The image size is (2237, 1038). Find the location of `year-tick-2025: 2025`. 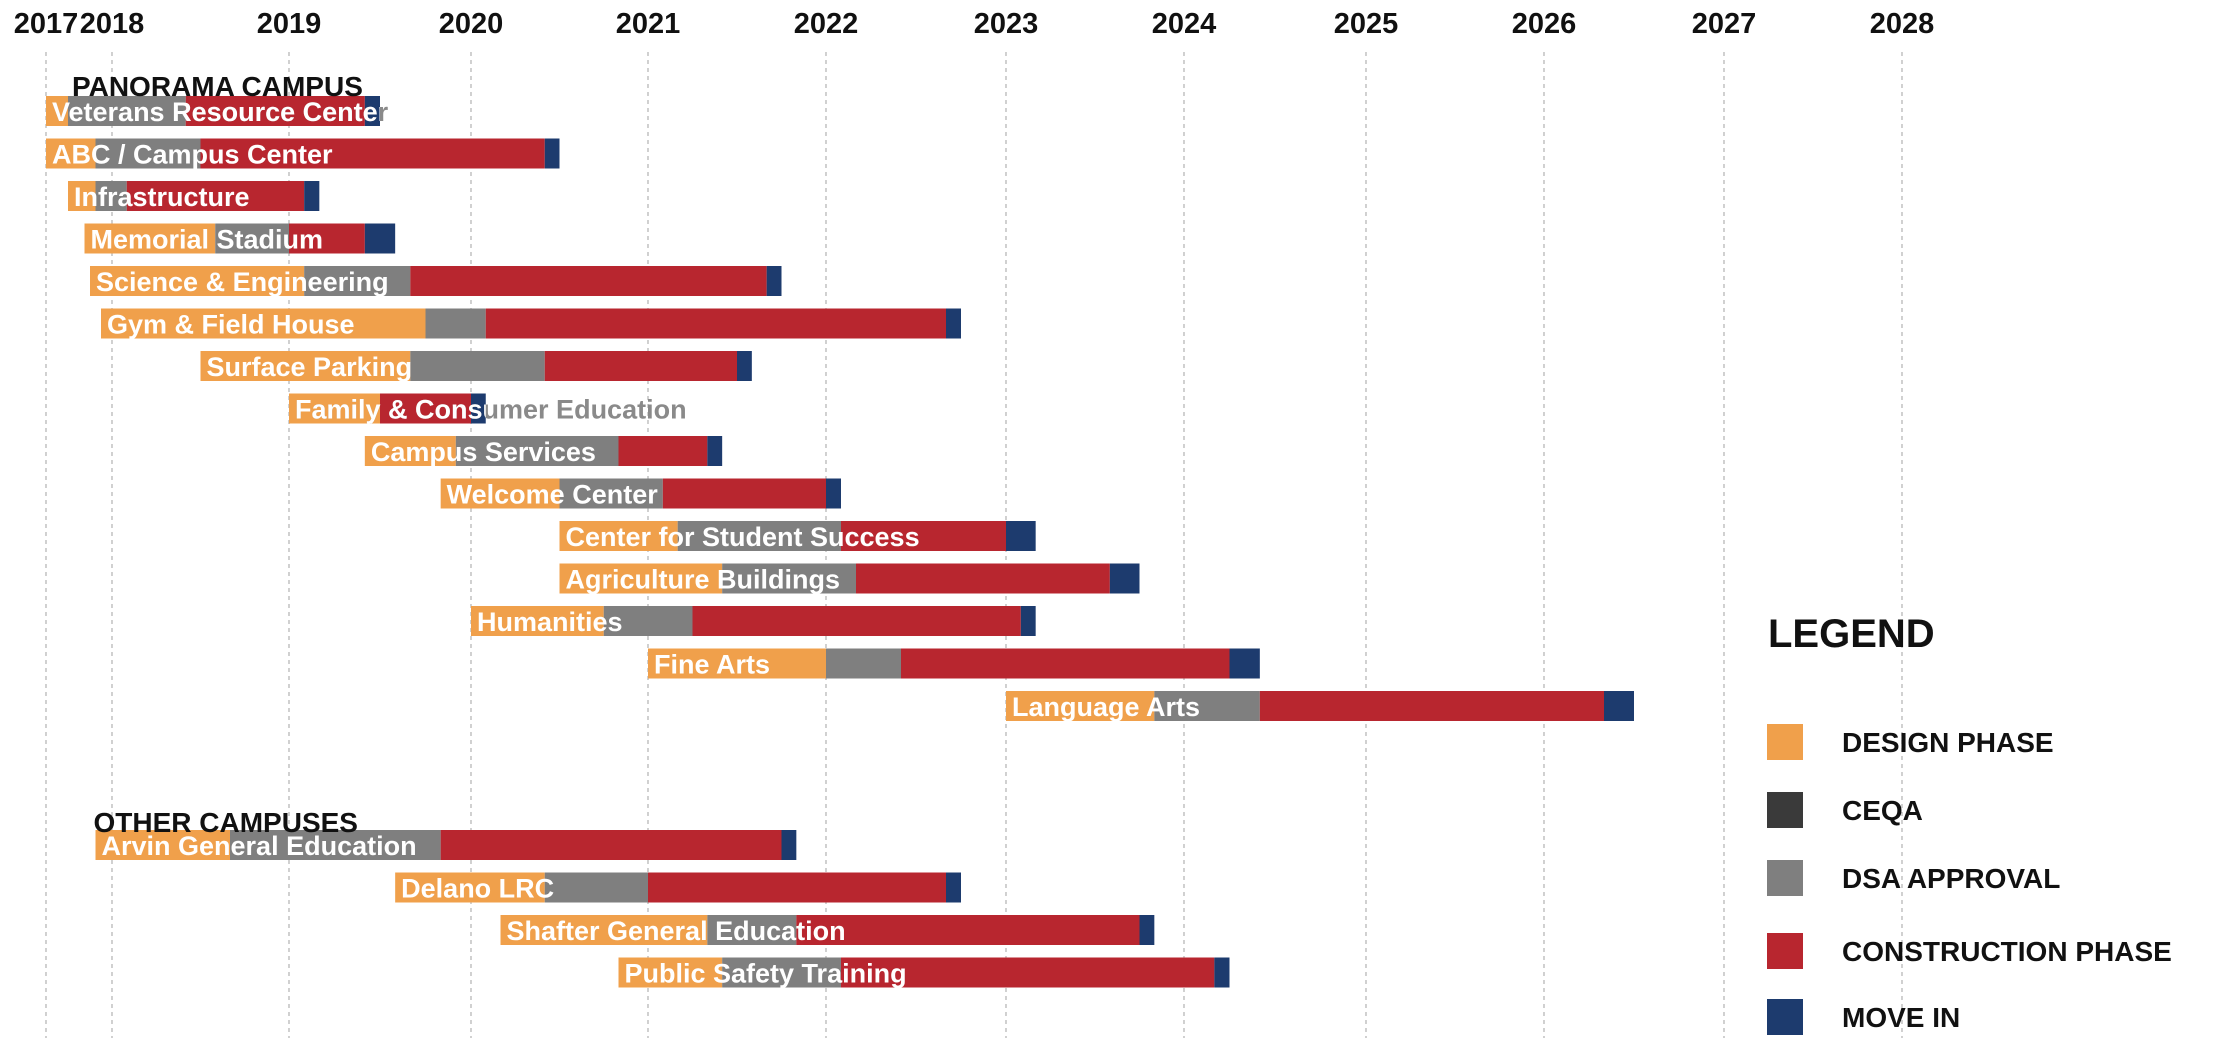

year-tick-2025: 2025 is located at coordinates (1366, 24).